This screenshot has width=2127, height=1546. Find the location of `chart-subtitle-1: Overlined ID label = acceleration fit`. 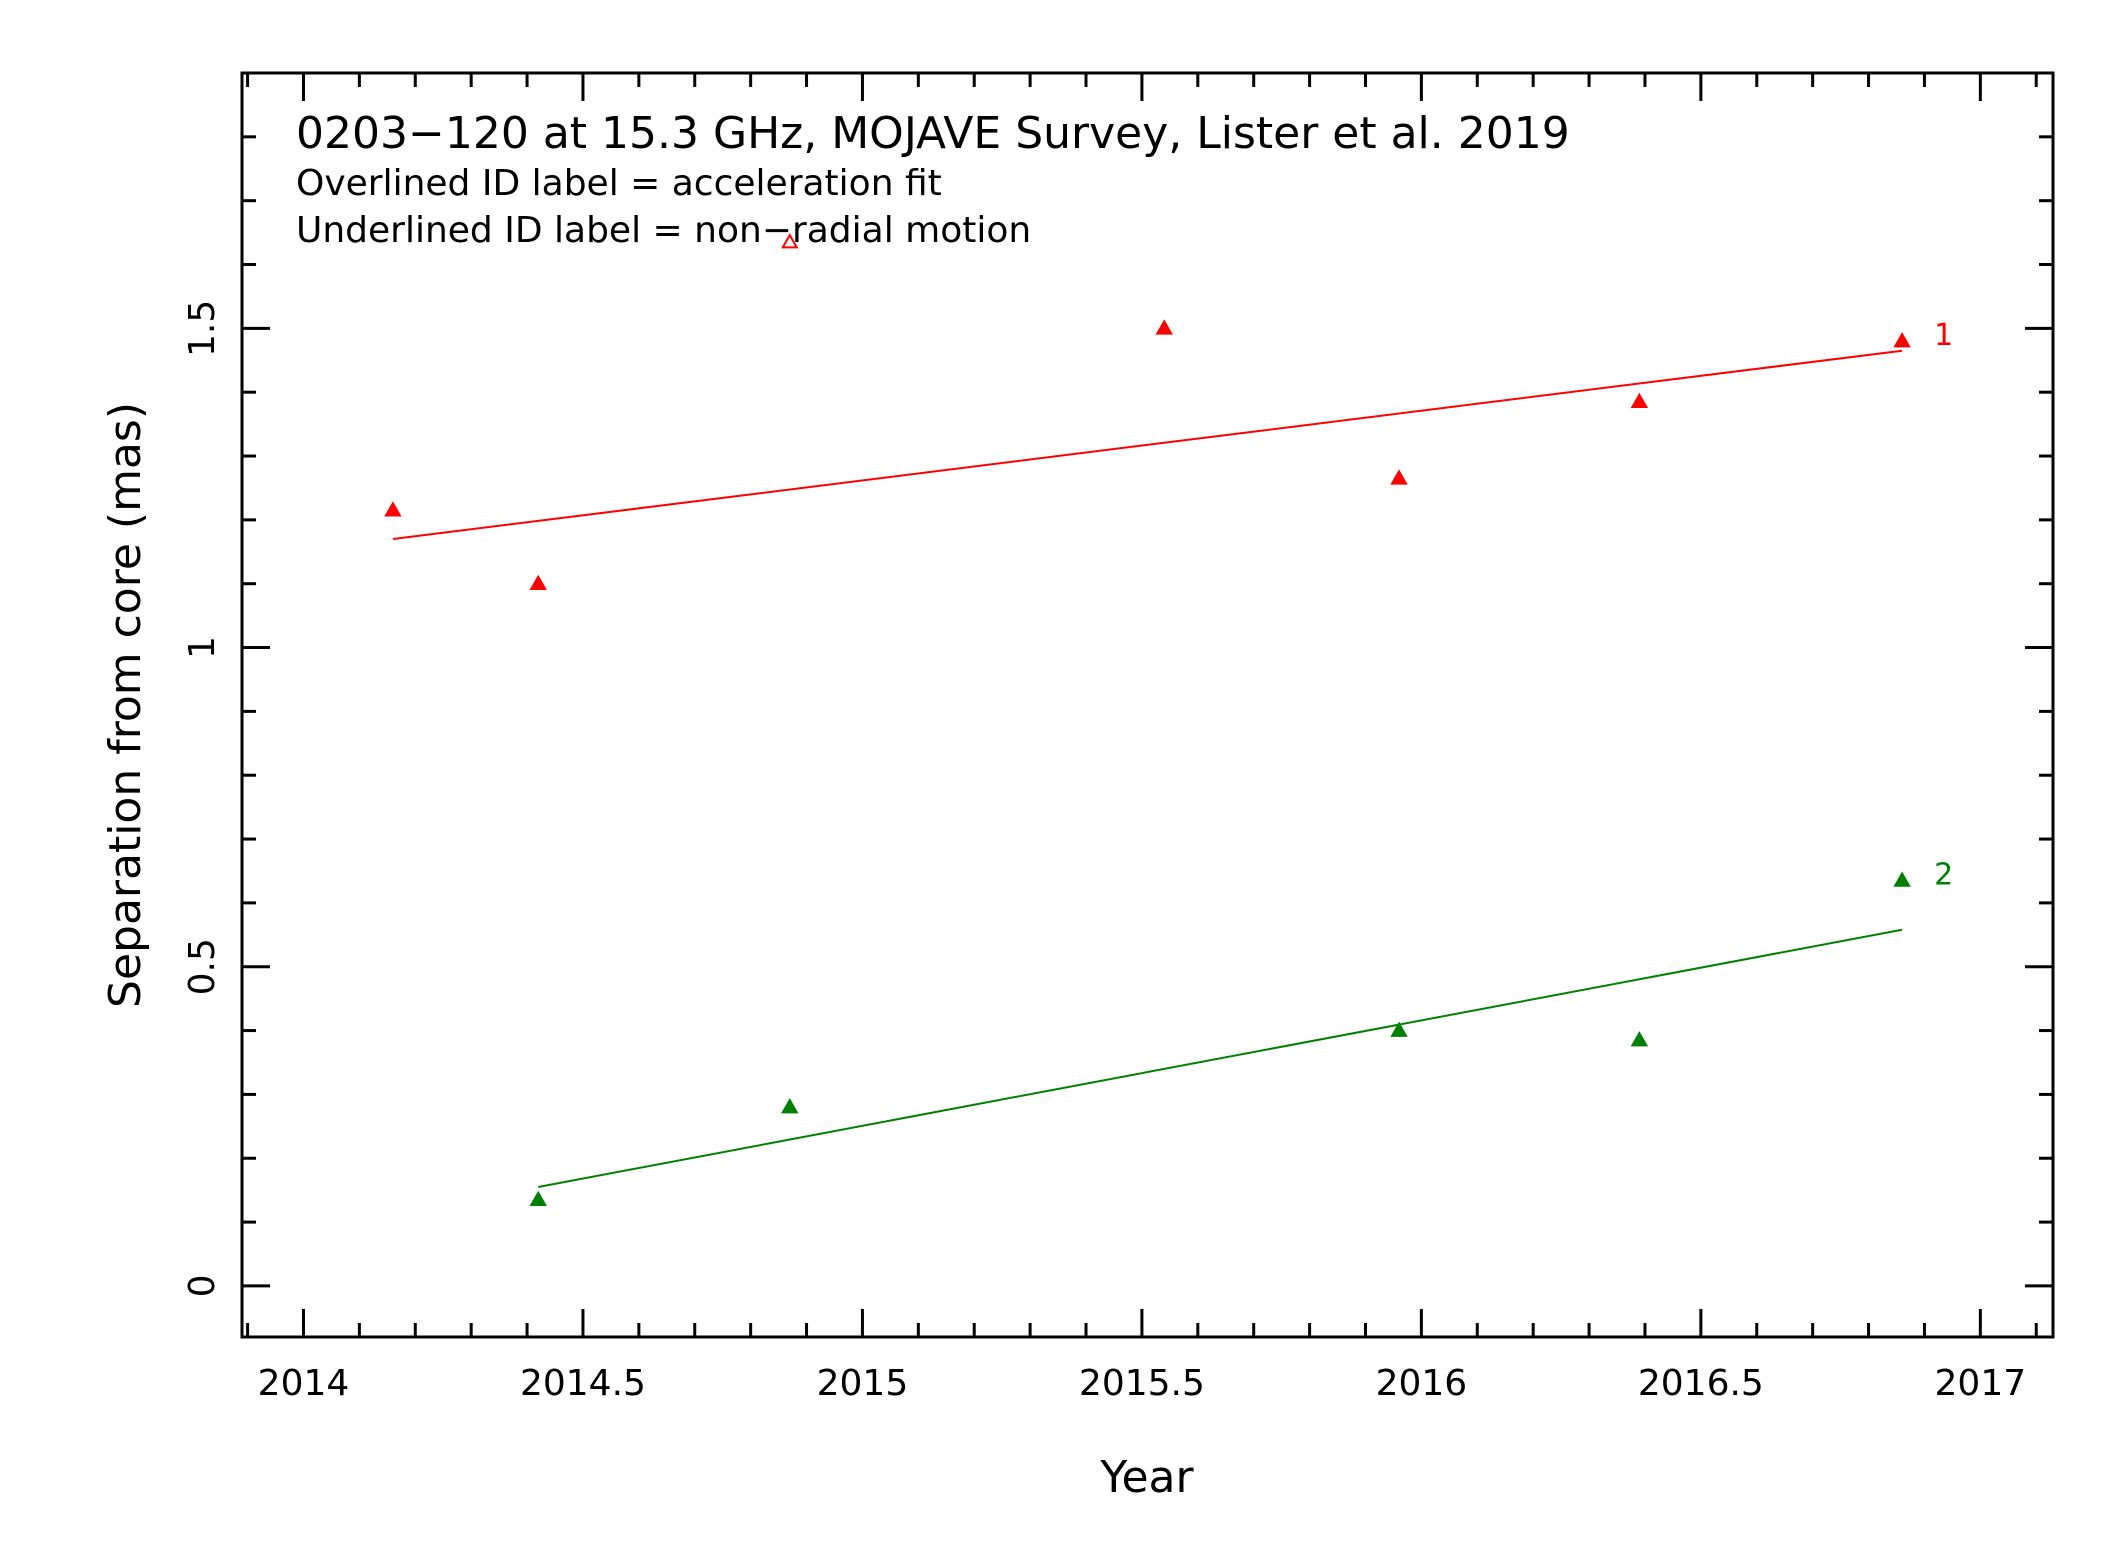

chart-subtitle-1: Overlined ID label = acceleration fit is located at coordinates (619, 183).